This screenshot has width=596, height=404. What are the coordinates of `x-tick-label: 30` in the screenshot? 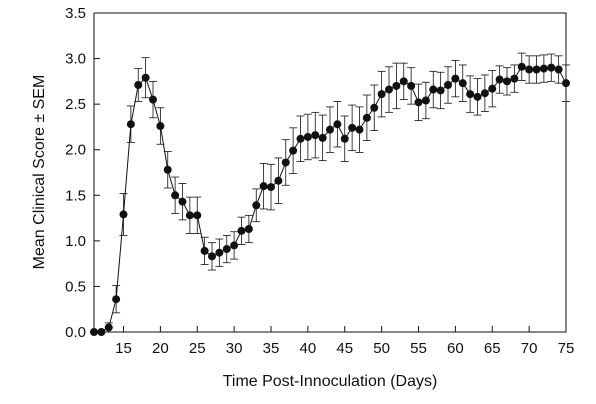 It's located at (234, 348).